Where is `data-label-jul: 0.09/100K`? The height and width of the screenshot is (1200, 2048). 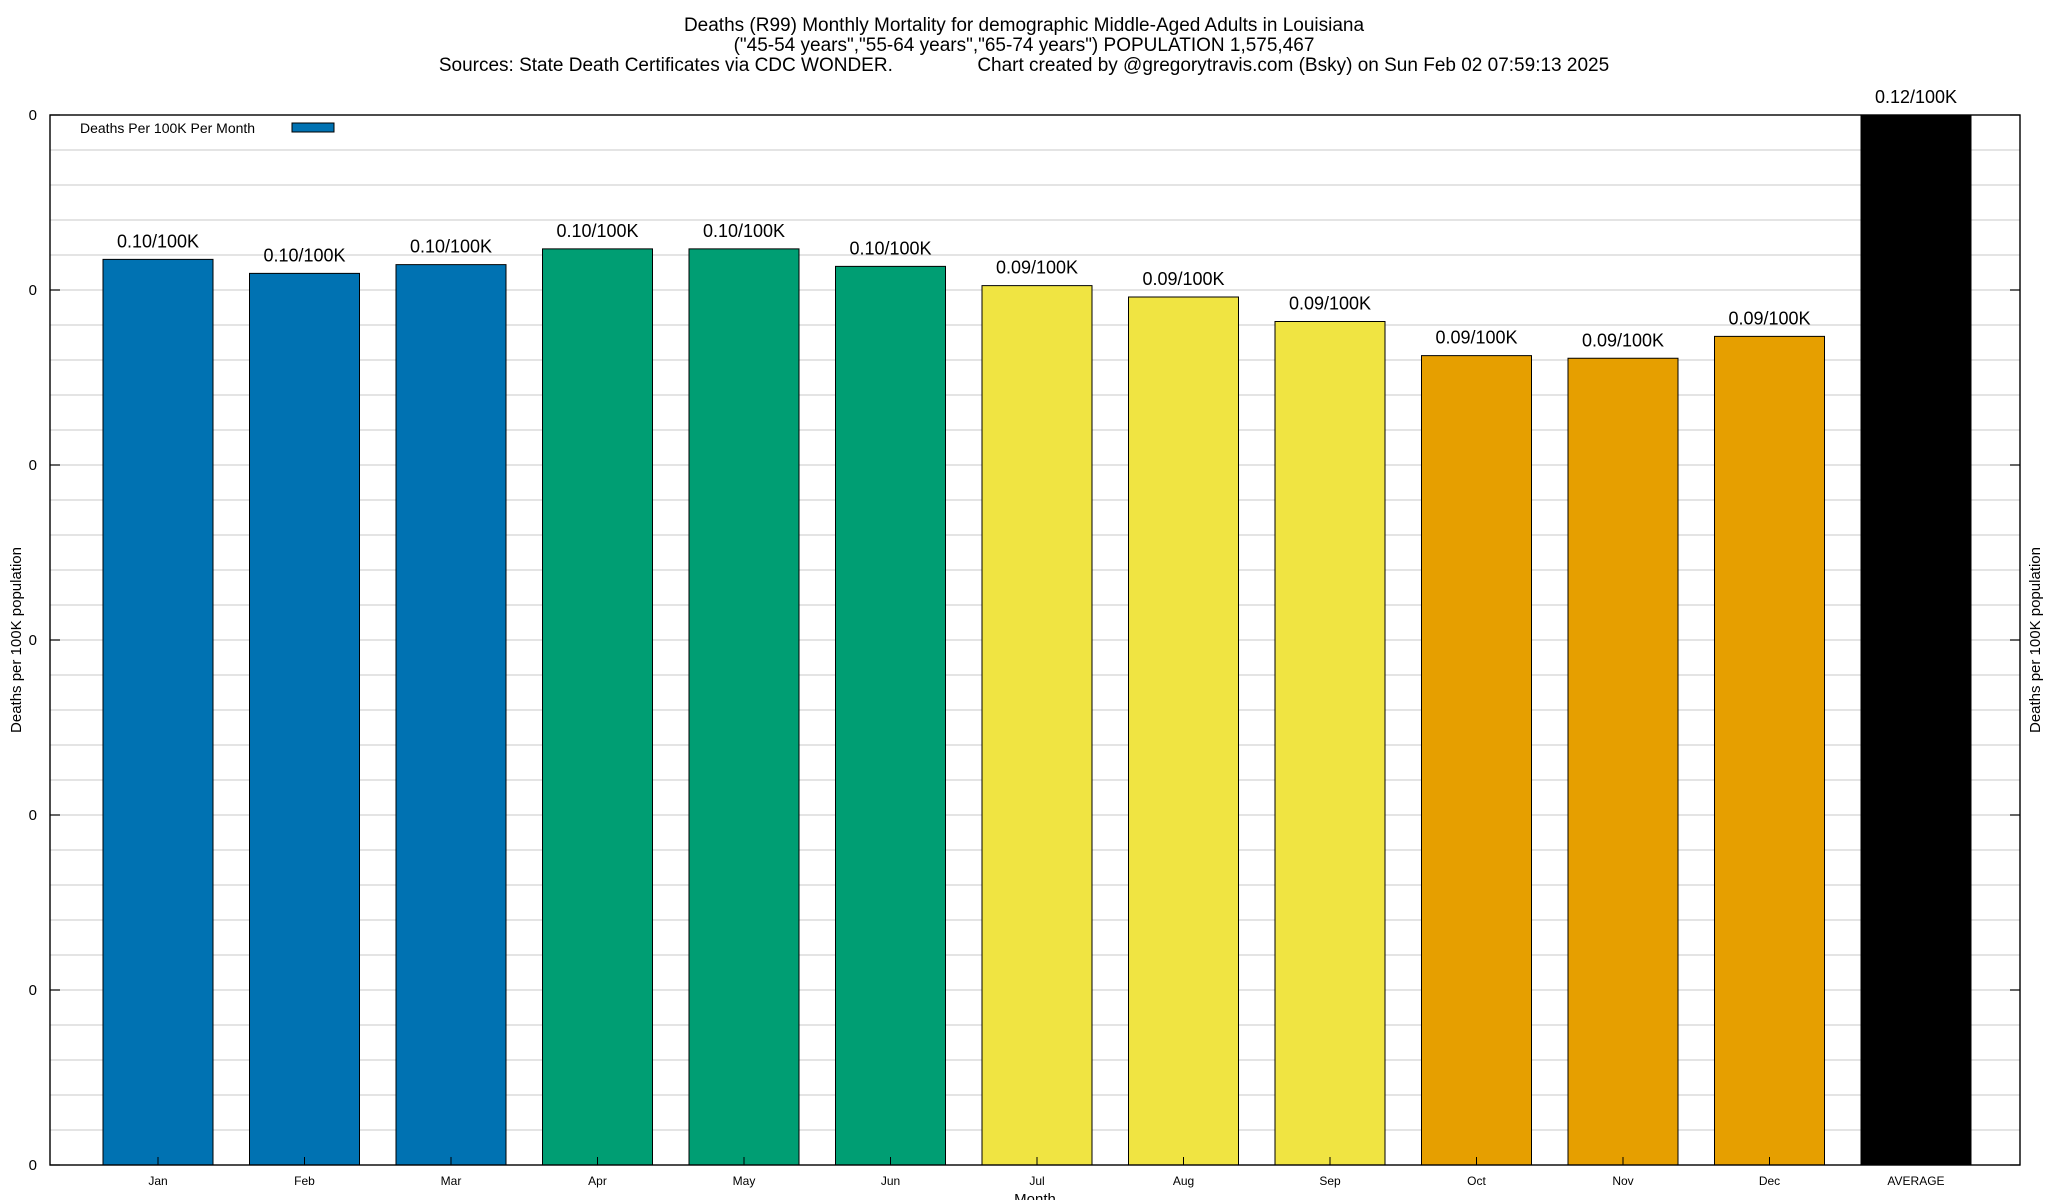 data-label-jul: 0.09/100K is located at coordinates (1037, 268).